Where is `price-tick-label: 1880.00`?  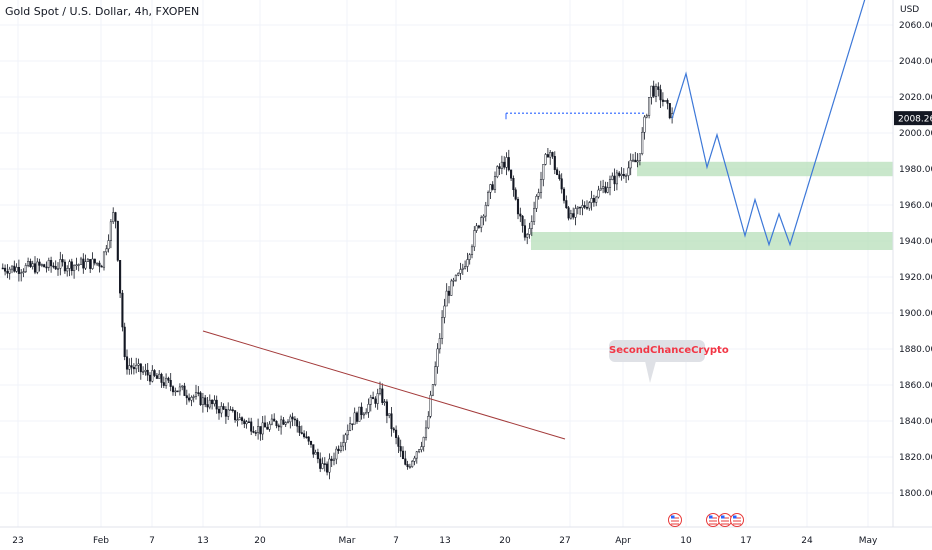 price-tick-label: 1880.00 is located at coordinates (915, 350).